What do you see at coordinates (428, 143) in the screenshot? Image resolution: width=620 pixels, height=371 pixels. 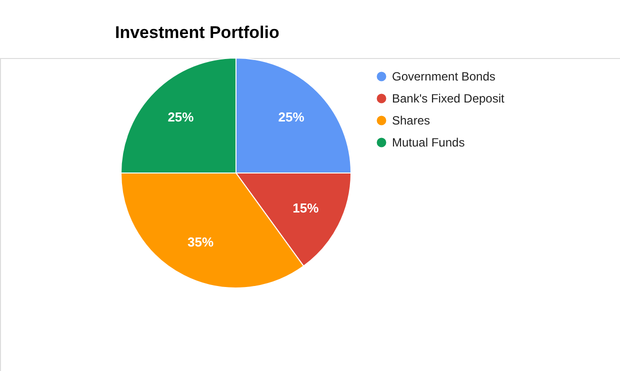 I see `legend-label: Mutual Funds` at bounding box center [428, 143].